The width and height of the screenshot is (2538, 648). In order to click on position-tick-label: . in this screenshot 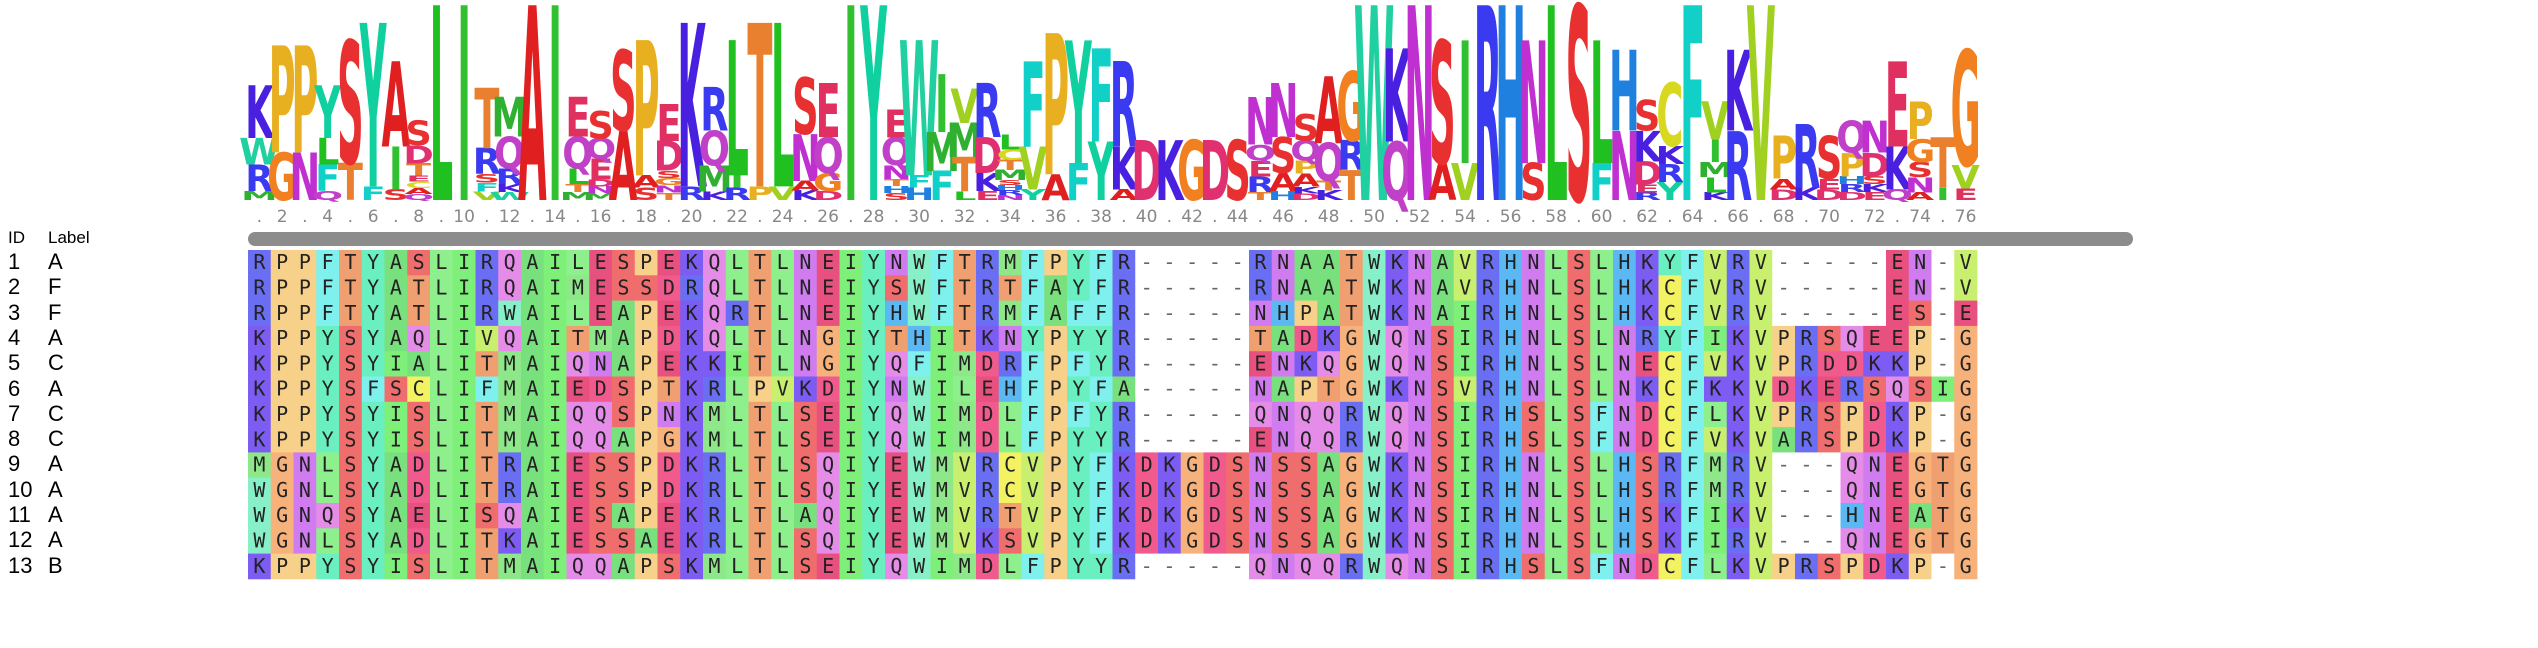, I will do `click(668, 217)`.